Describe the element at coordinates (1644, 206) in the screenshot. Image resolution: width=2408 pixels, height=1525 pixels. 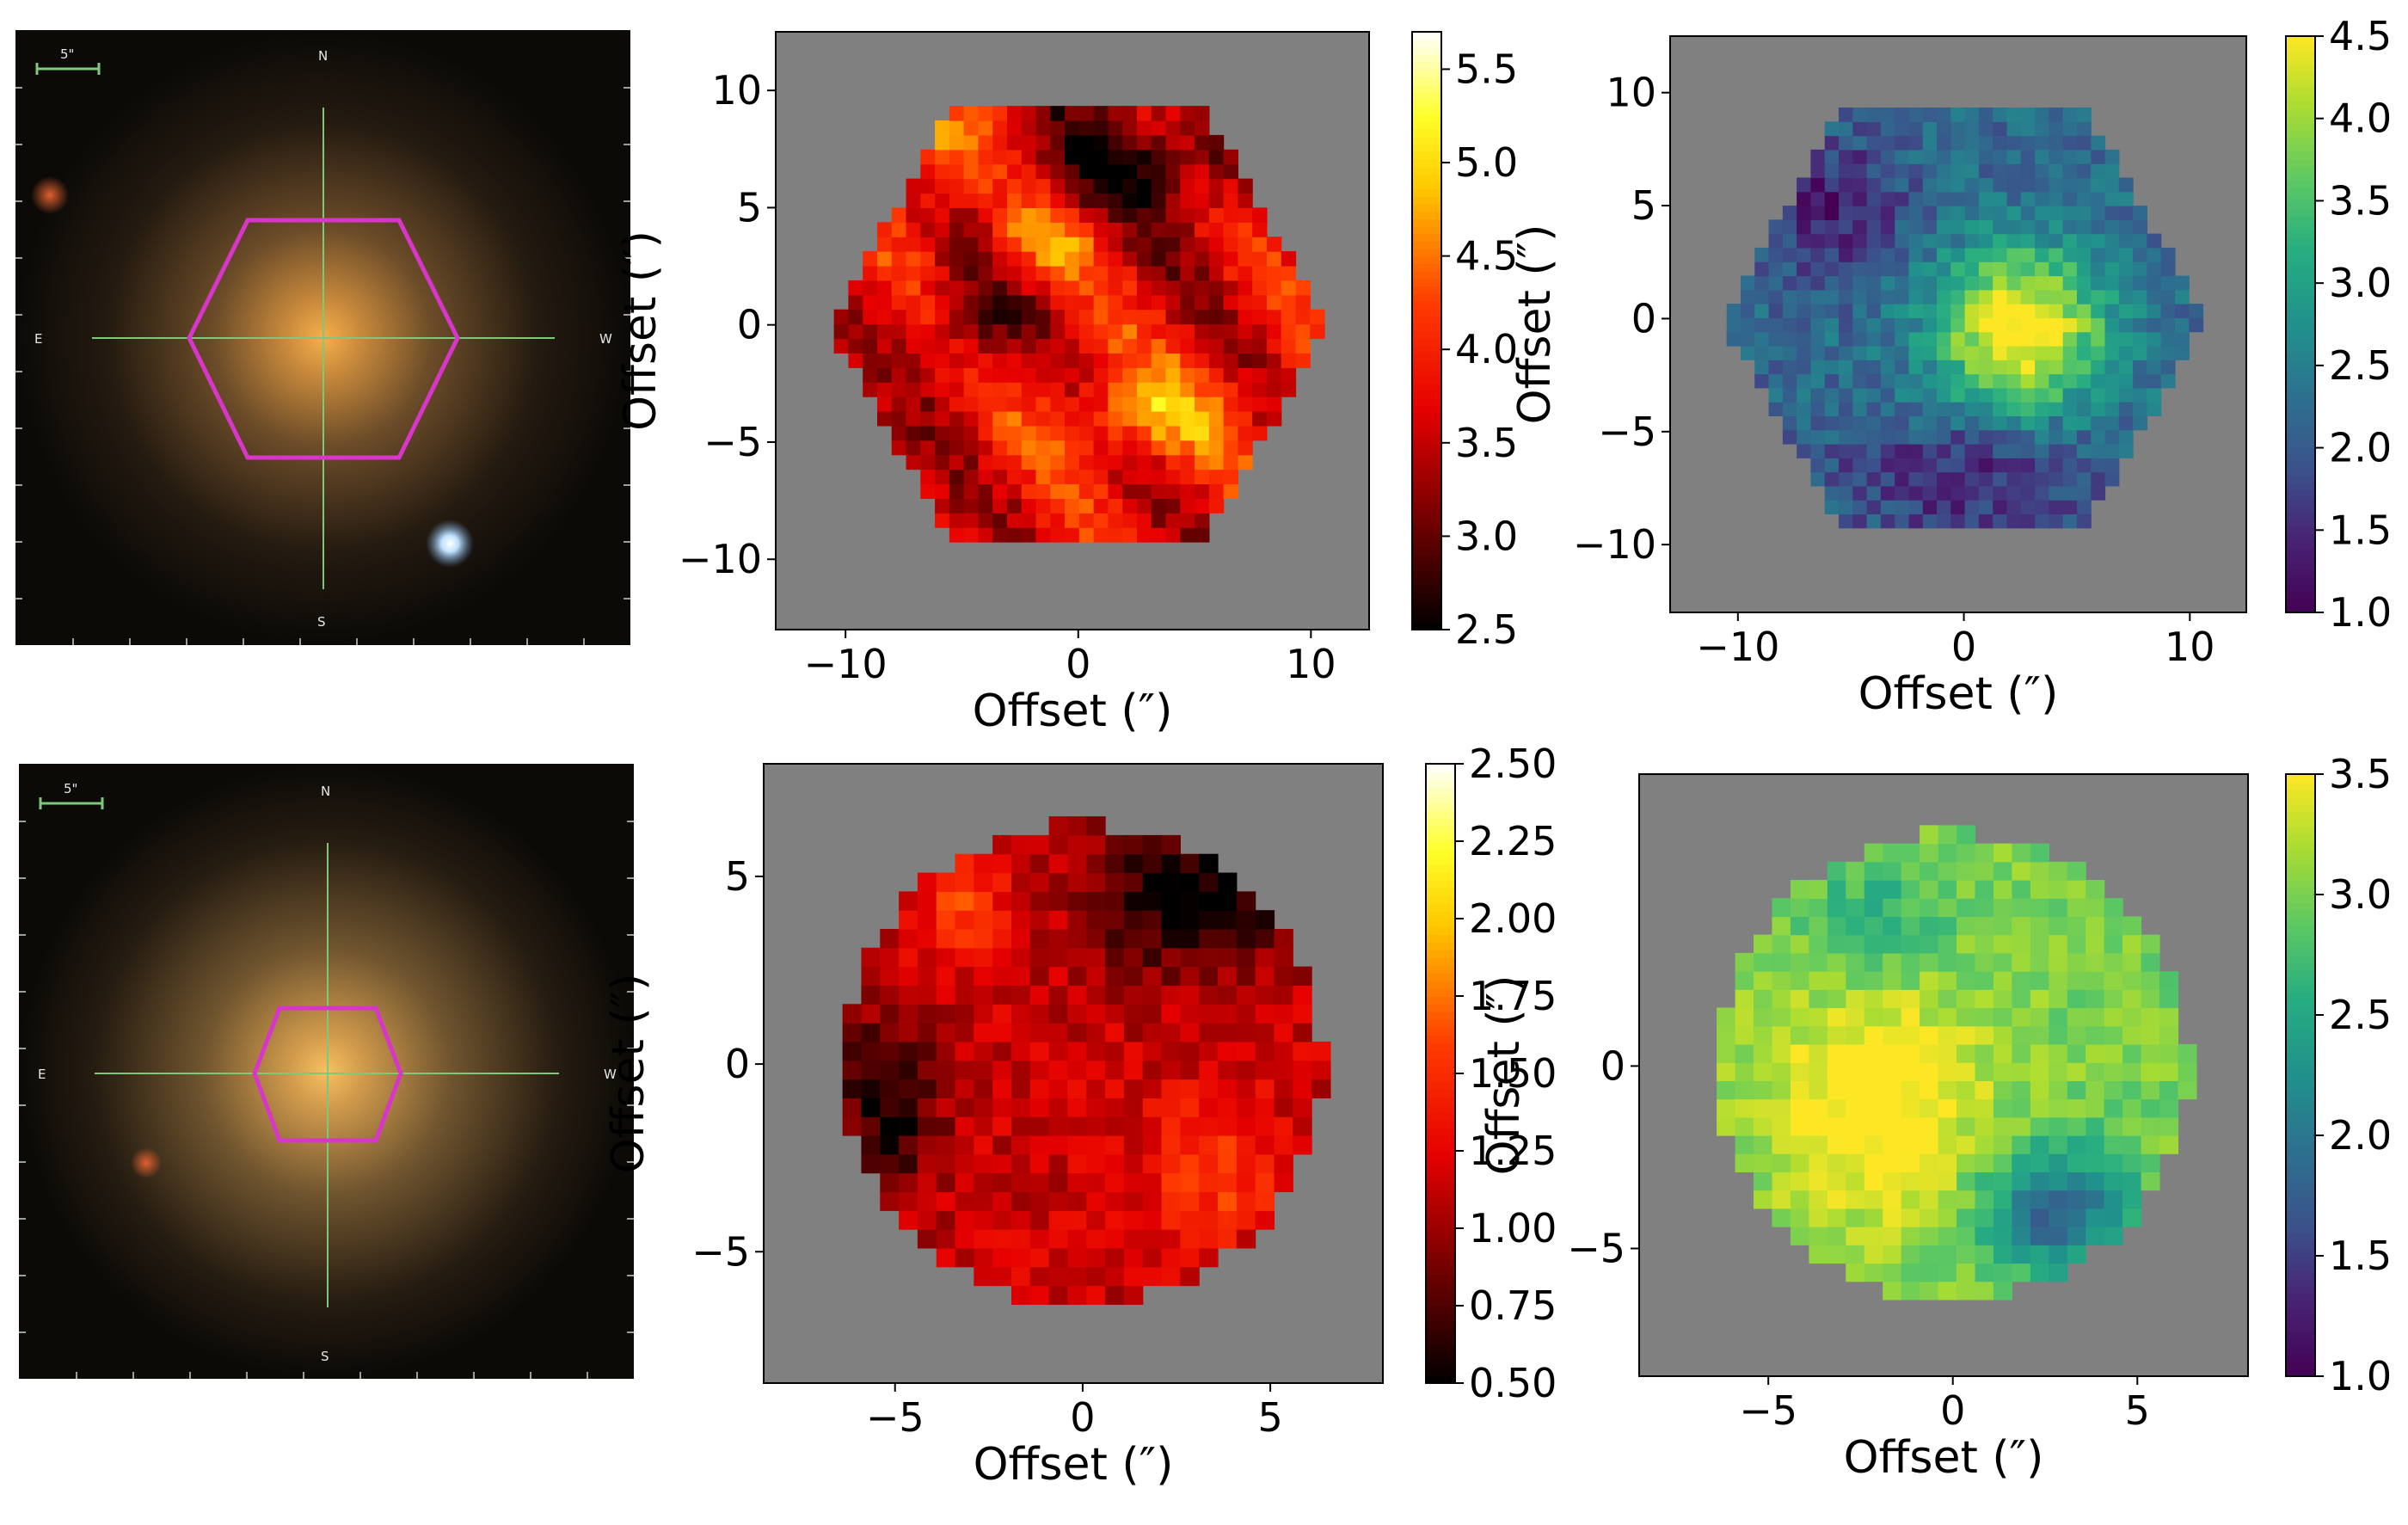
I see `y-tick-label: 5` at that location.